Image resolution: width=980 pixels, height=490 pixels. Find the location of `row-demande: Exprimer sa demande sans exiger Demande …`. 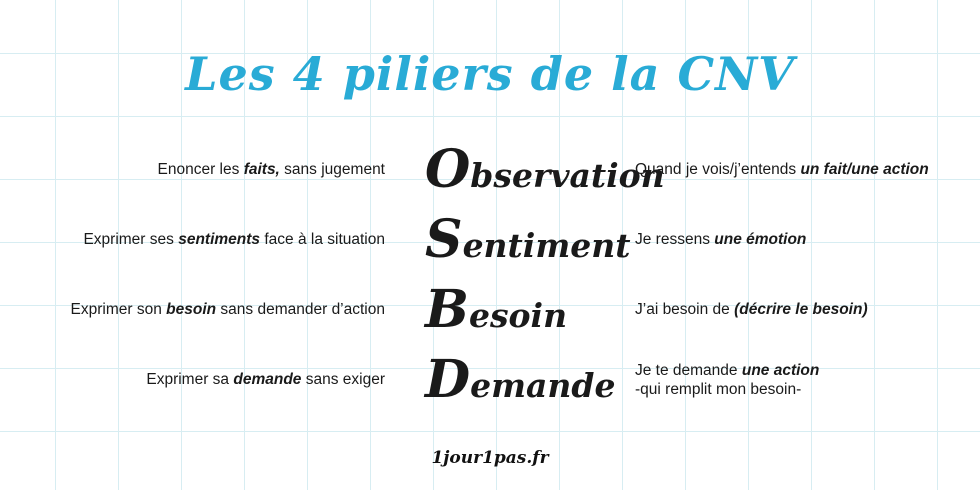

row-demande: Exprimer sa demande sans exiger Demande … is located at coordinates (490, 380).